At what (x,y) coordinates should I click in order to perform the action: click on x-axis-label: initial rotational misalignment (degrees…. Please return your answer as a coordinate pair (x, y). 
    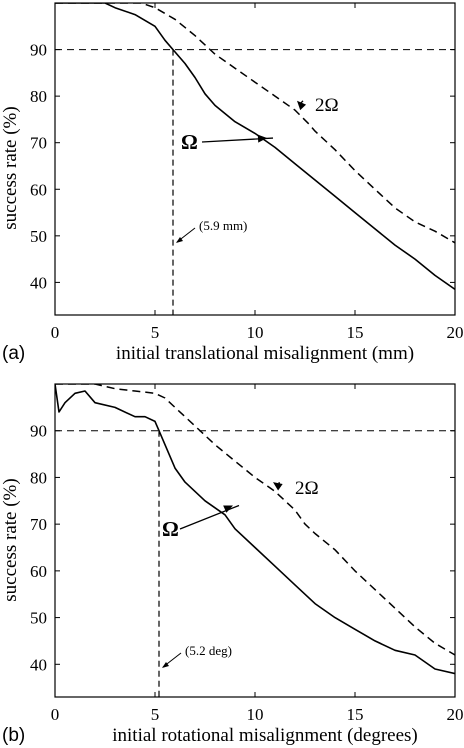
    Looking at the image, I should click on (265, 735).